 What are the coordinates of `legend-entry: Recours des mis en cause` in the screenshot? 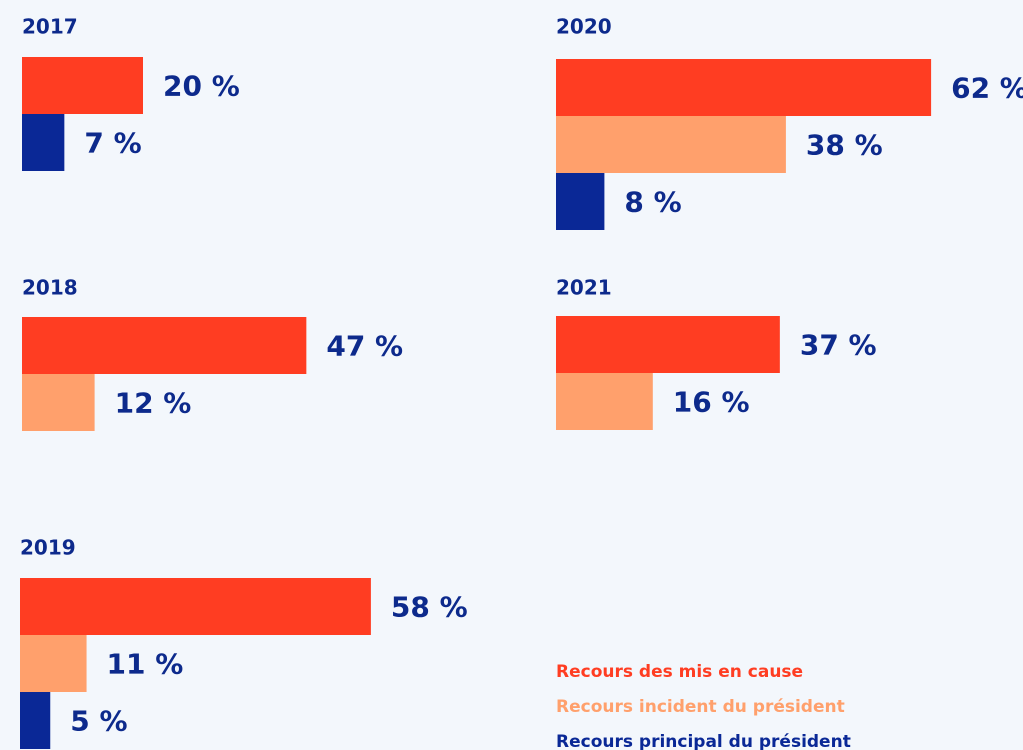 It's located at (679, 672).